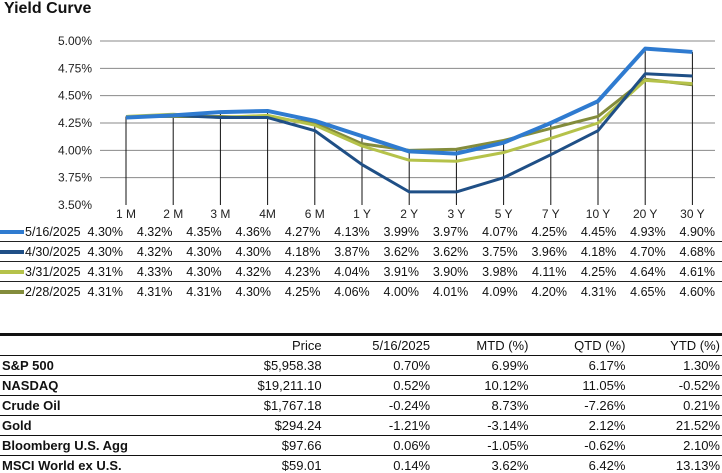 Image resolution: width=722 pixels, height=473 pixels. Describe the element at coordinates (481, 365) in the screenshot. I see `table-cell: 6.99%` at that location.